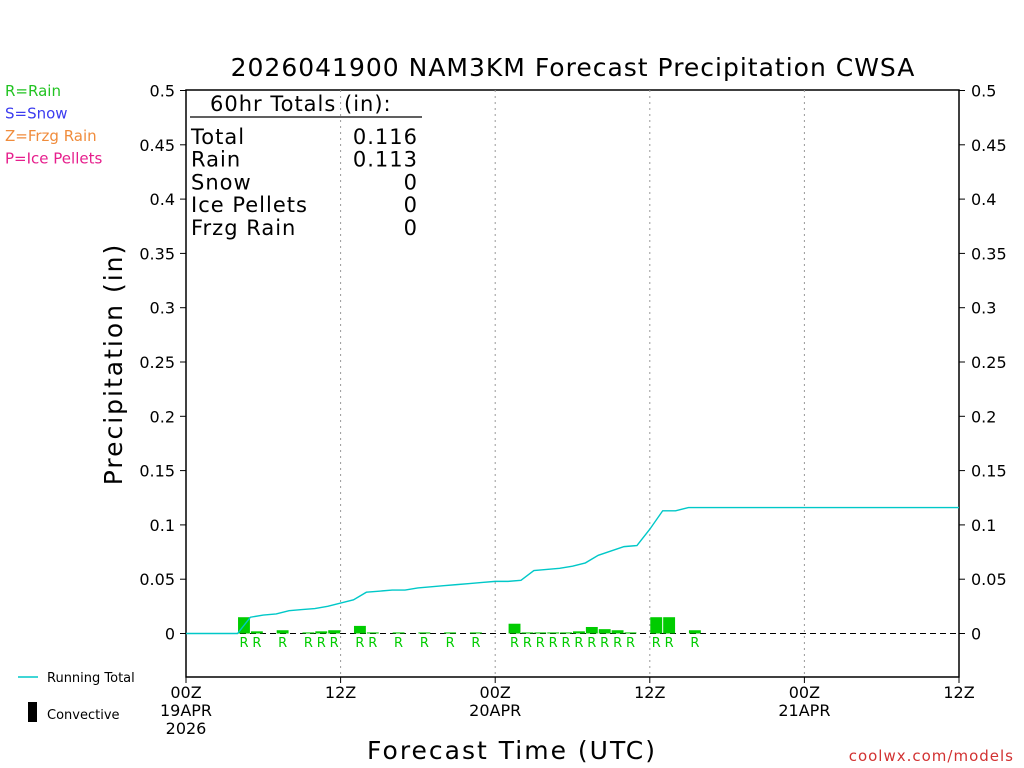 Image resolution: width=1024 pixels, height=768 pixels. I want to click on y-tick-label-left: 0.4, so click(162, 199).